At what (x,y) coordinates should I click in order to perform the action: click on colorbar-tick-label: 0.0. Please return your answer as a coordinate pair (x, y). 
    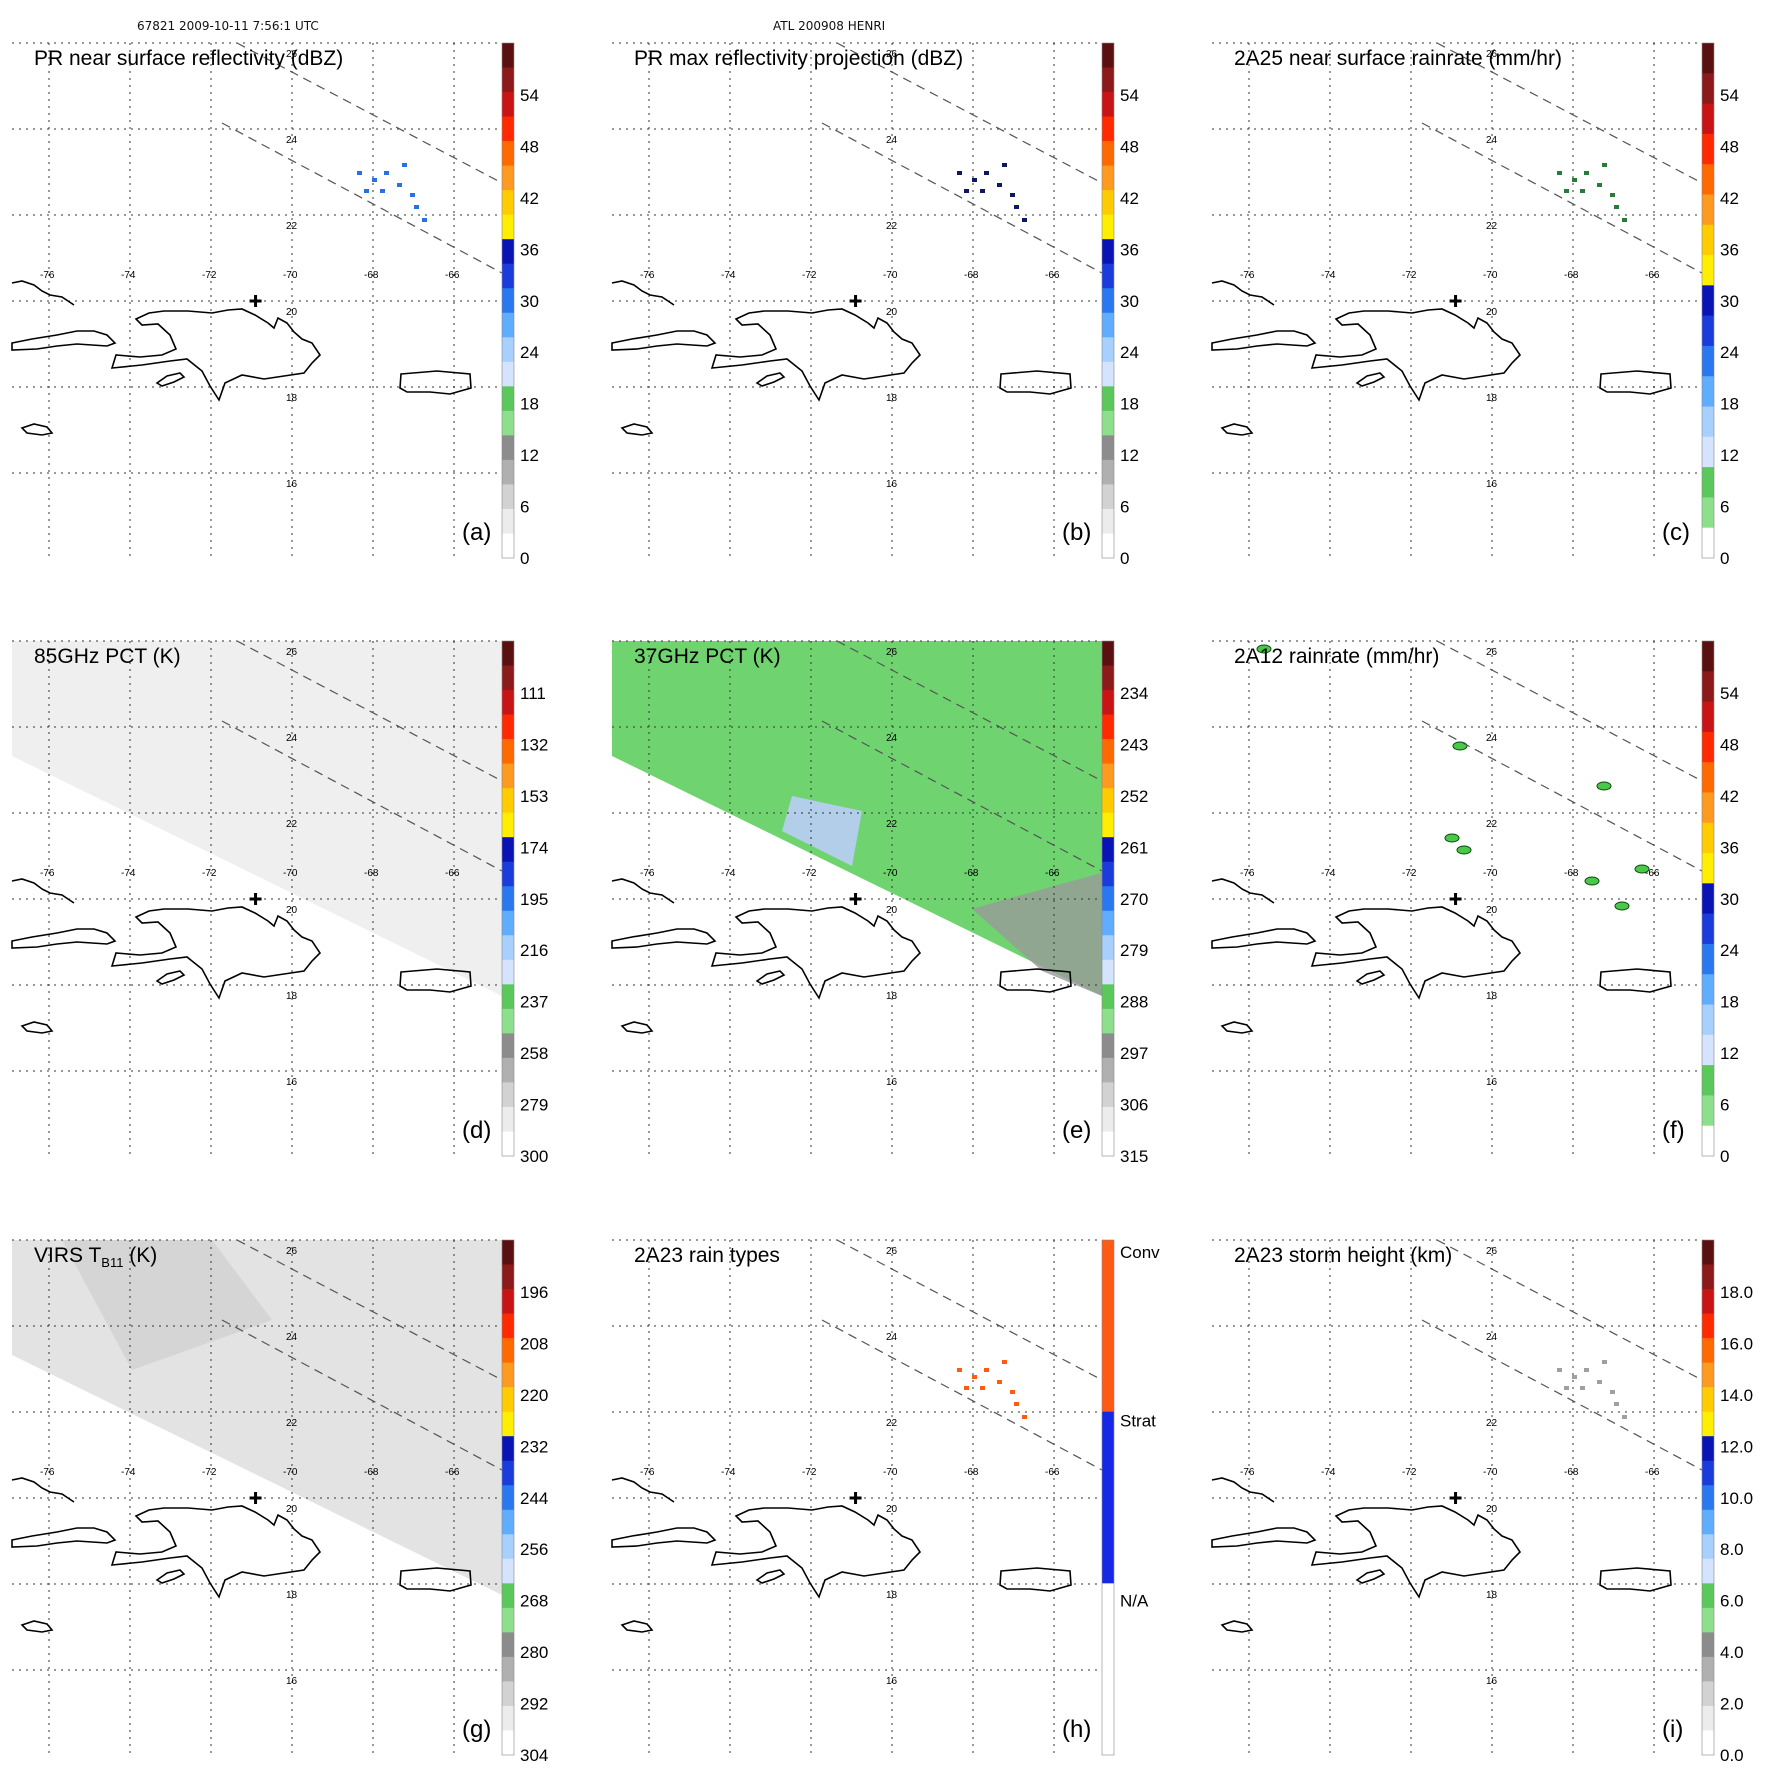
    Looking at the image, I should click on (1732, 1755).